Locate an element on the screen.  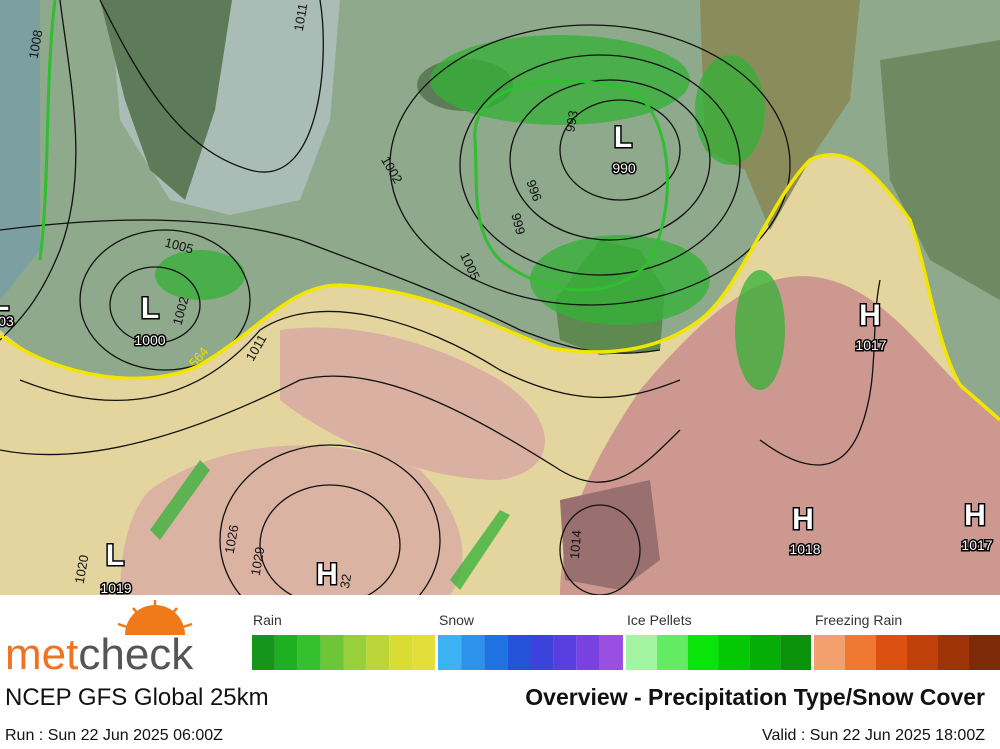
isobar-label: 1020 is located at coordinates (82, 569).